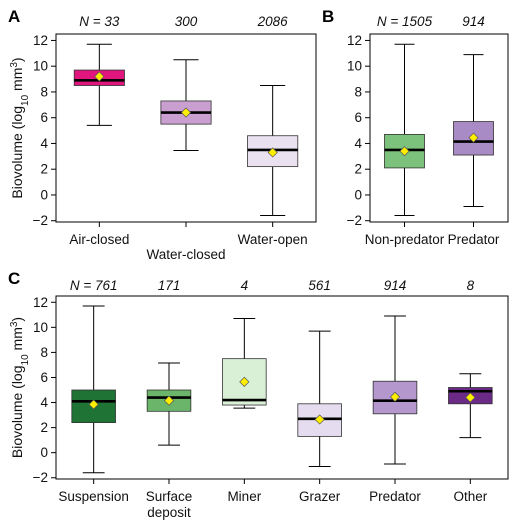 The image size is (514, 522). Describe the element at coordinates (169, 512) in the screenshot. I see `category-label: deposit` at that location.